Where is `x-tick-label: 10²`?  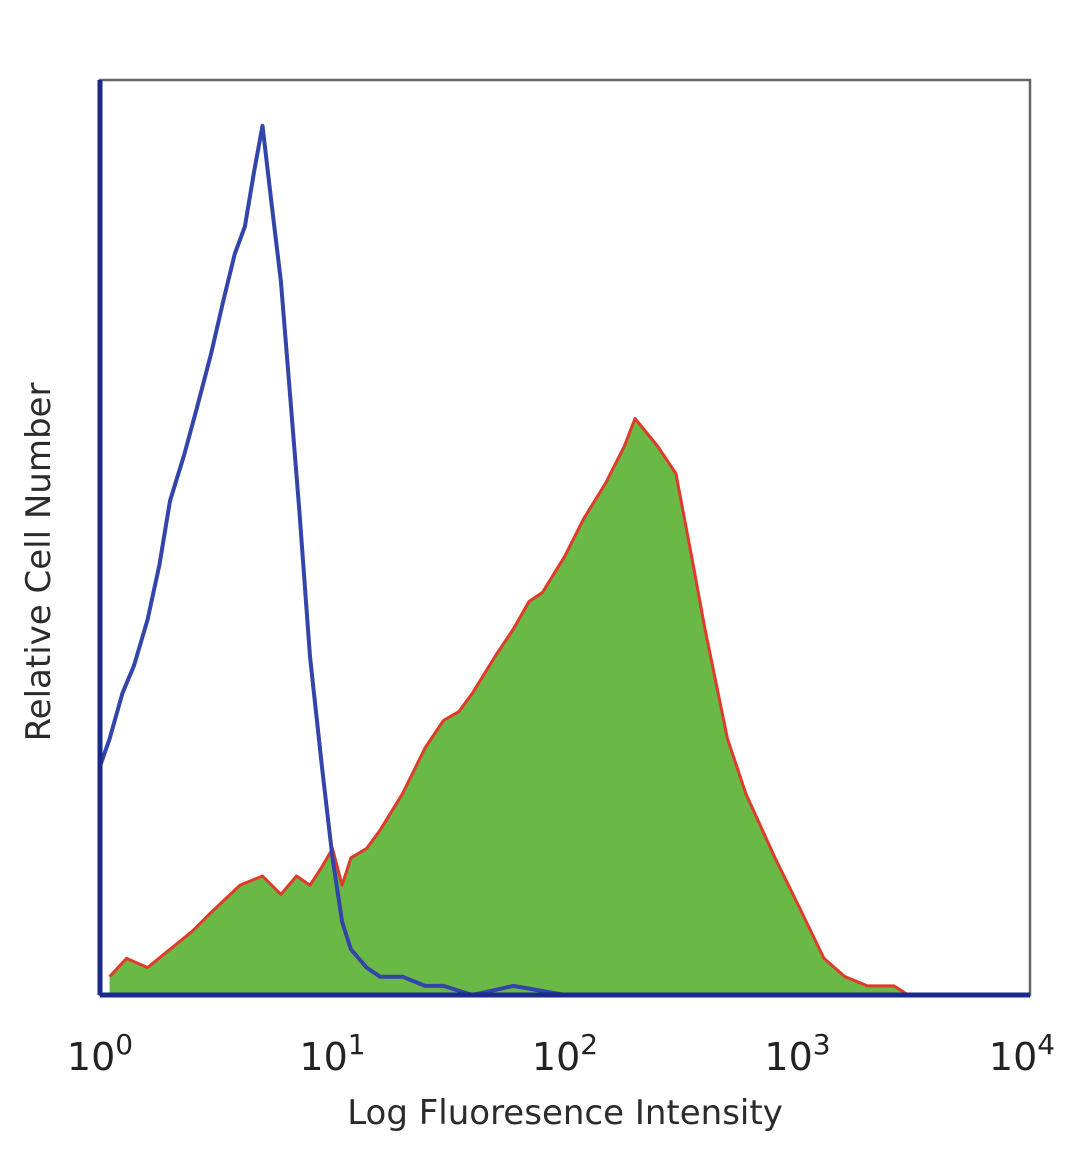 x-tick-label: 10² is located at coordinates (565, 1053).